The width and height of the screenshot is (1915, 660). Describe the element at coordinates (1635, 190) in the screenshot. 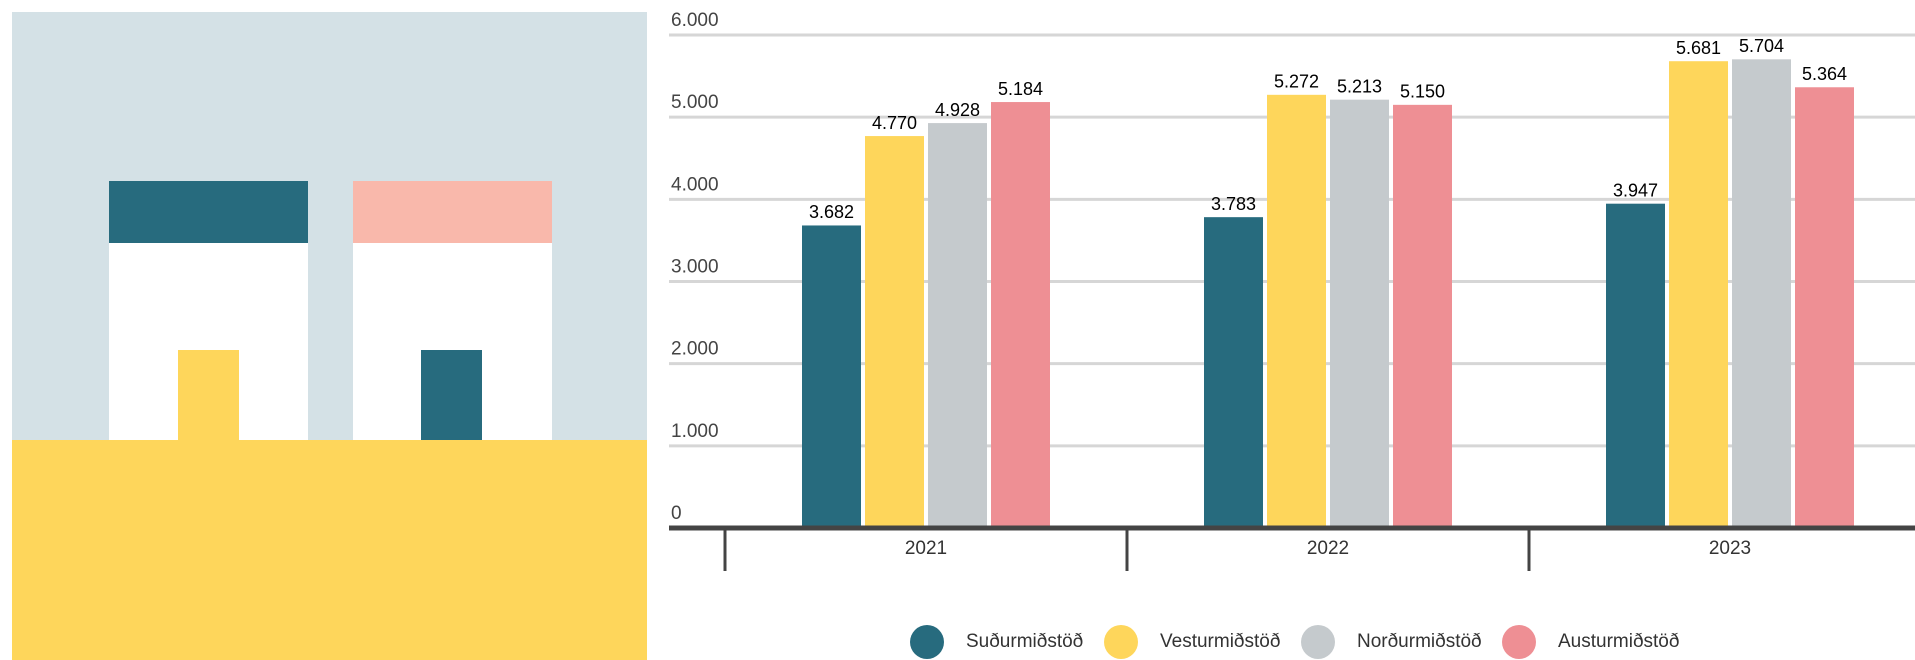

I see `value-label: 3.947` at that location.